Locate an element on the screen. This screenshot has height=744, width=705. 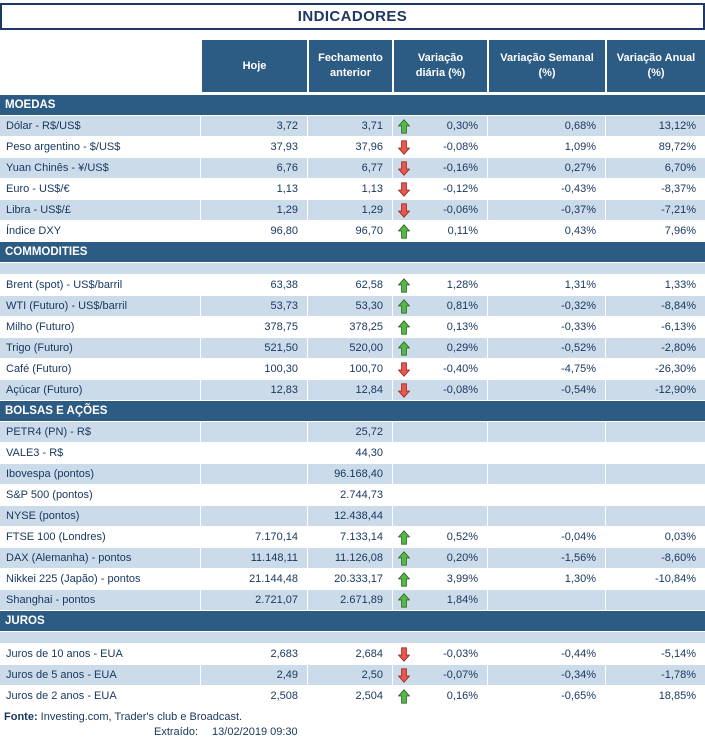
value-previous-close: 2.671,89 is located at coordinates (349, 600).